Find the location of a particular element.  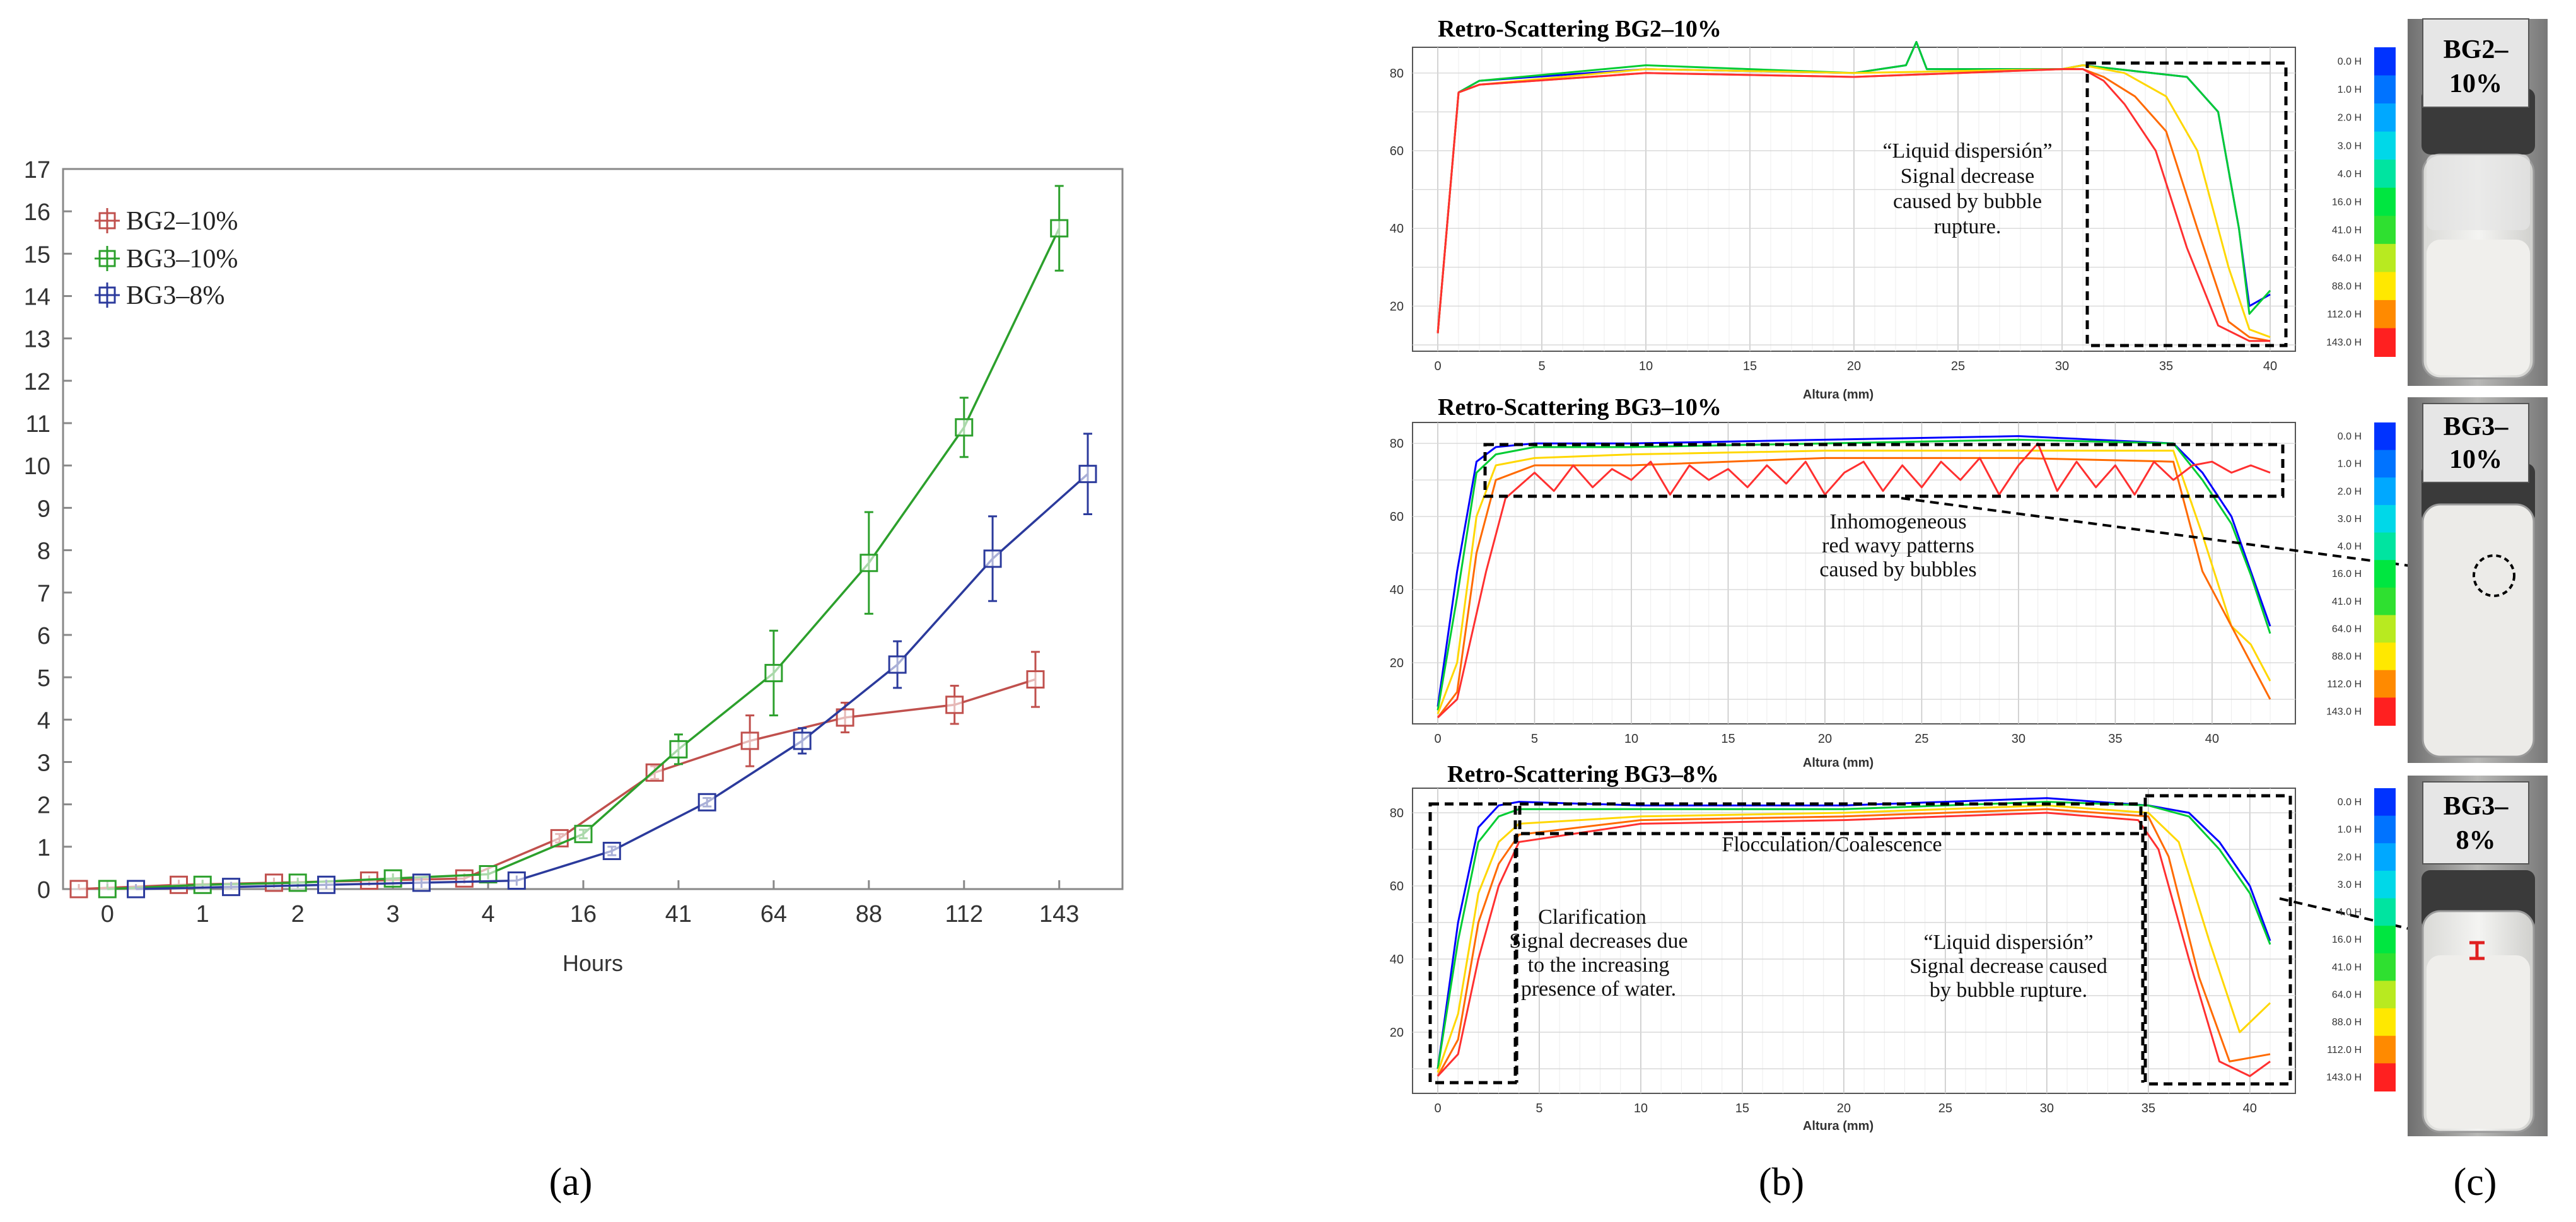

chart-title: Retro-Scattering BG2–10% is located at coordinates (1580, 29).